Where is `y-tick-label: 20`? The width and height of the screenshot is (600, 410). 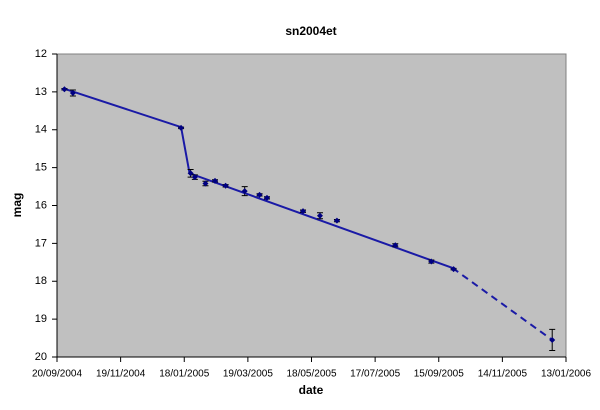 y-tick-label: 20 is located at coordinates (41, 357).